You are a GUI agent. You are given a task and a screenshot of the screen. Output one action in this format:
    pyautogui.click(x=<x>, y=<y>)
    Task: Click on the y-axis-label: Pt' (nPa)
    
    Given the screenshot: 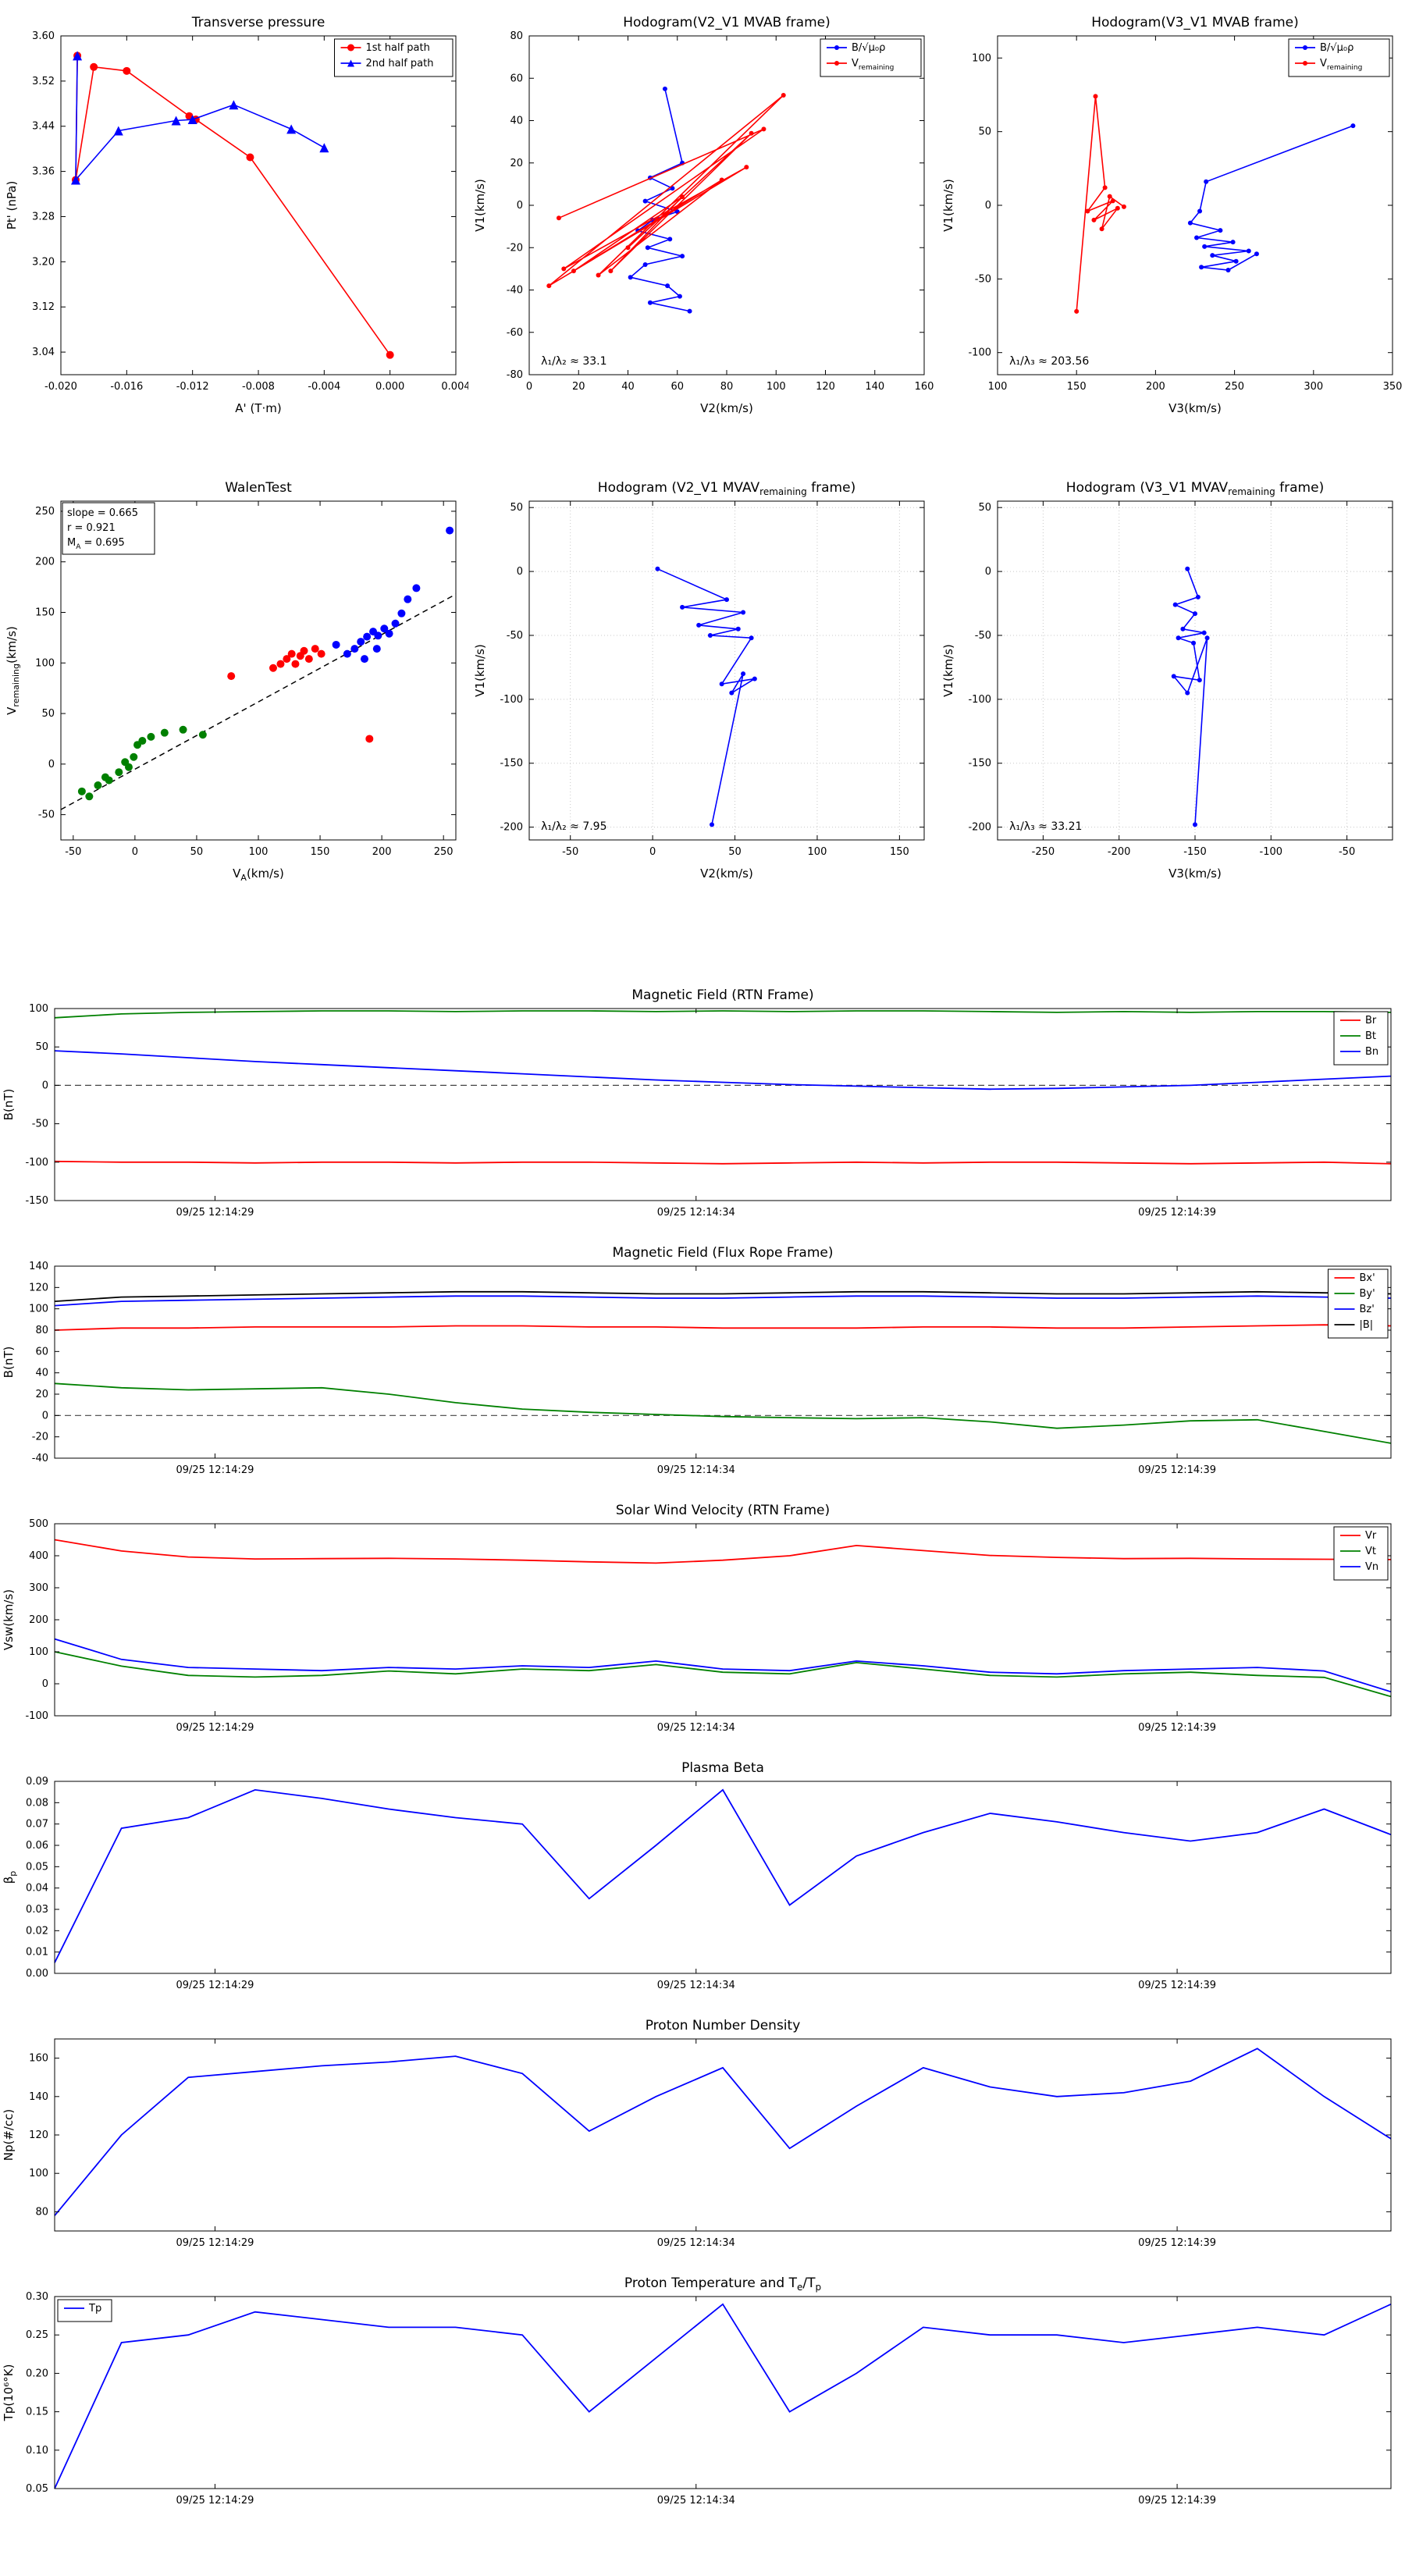 What is the action you would take?
    pyautogui.click(x=12, y=205)
    